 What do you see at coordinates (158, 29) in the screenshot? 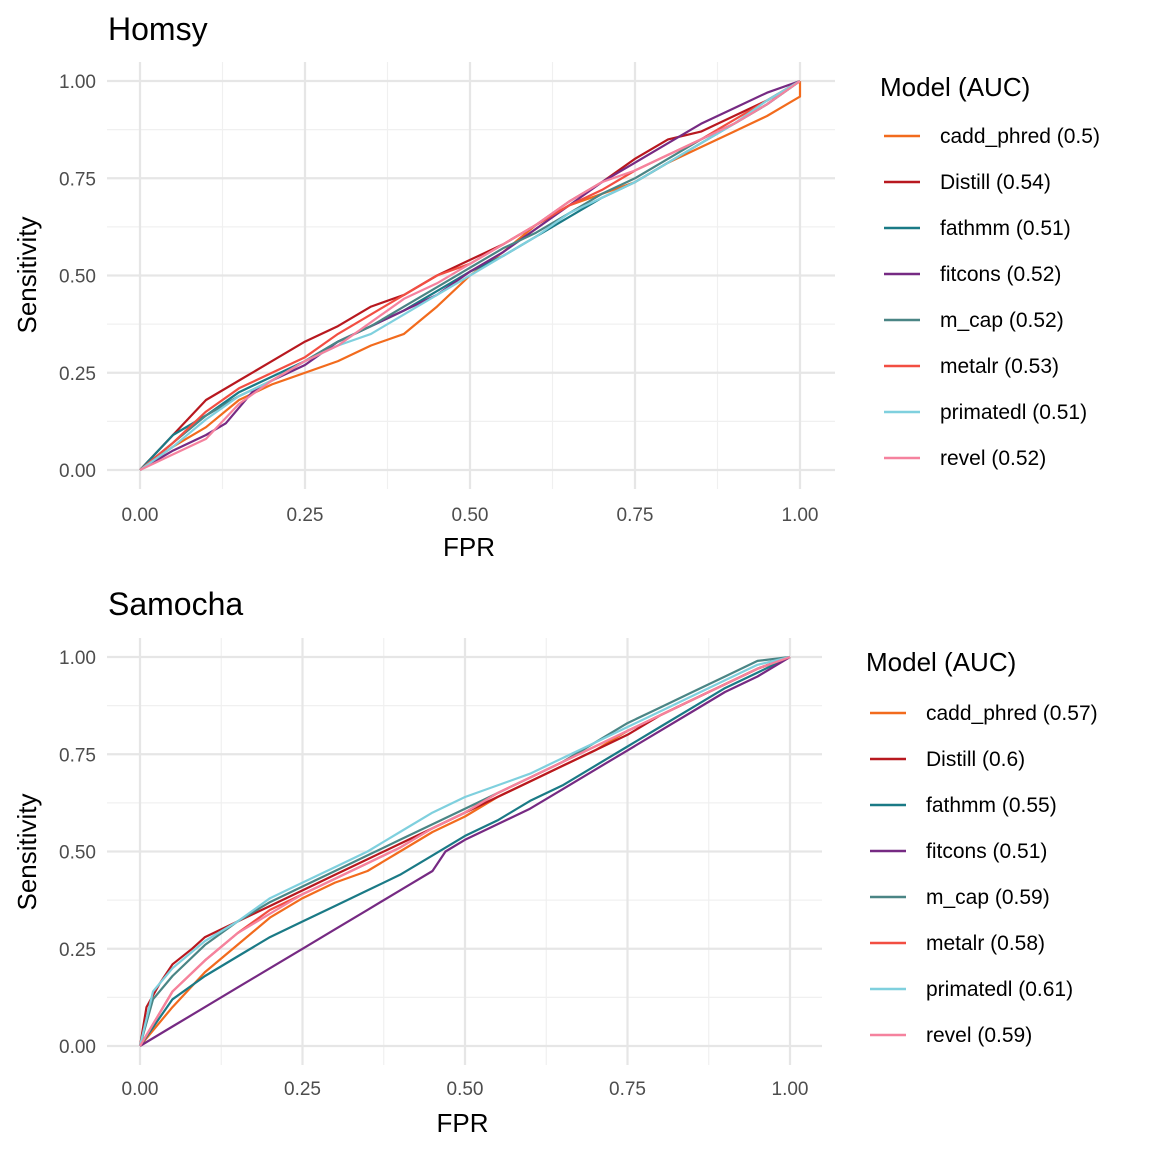
I see `chart-title: Homsy` at bounding box center [158, 29].